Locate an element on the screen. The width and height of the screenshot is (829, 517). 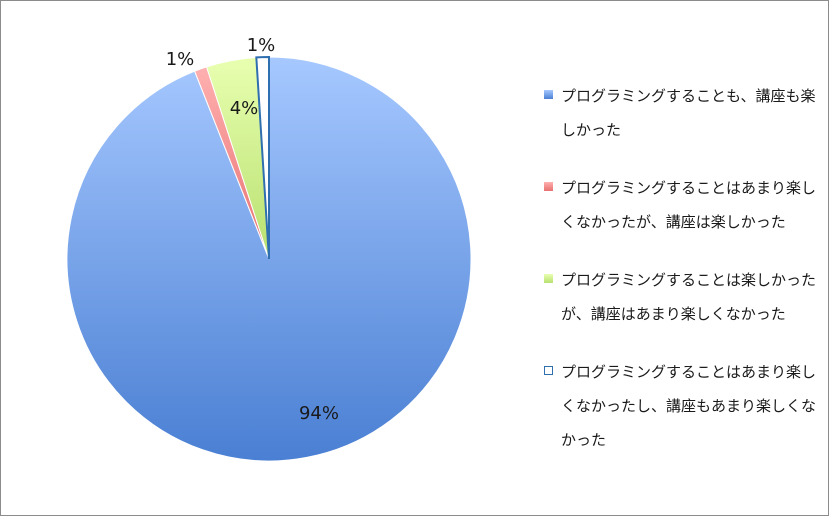
legend-label: プログラミングすることはあまり楽しくなかったが、講座は楽しかった is located at coordinates (689, 205).